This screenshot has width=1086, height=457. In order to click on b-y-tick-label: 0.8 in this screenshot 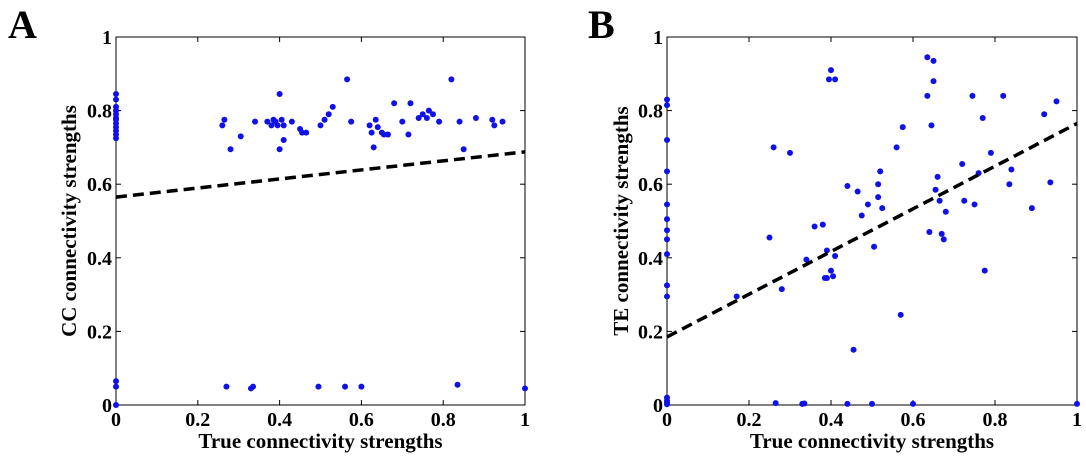, I will do `click(650, 112)`.